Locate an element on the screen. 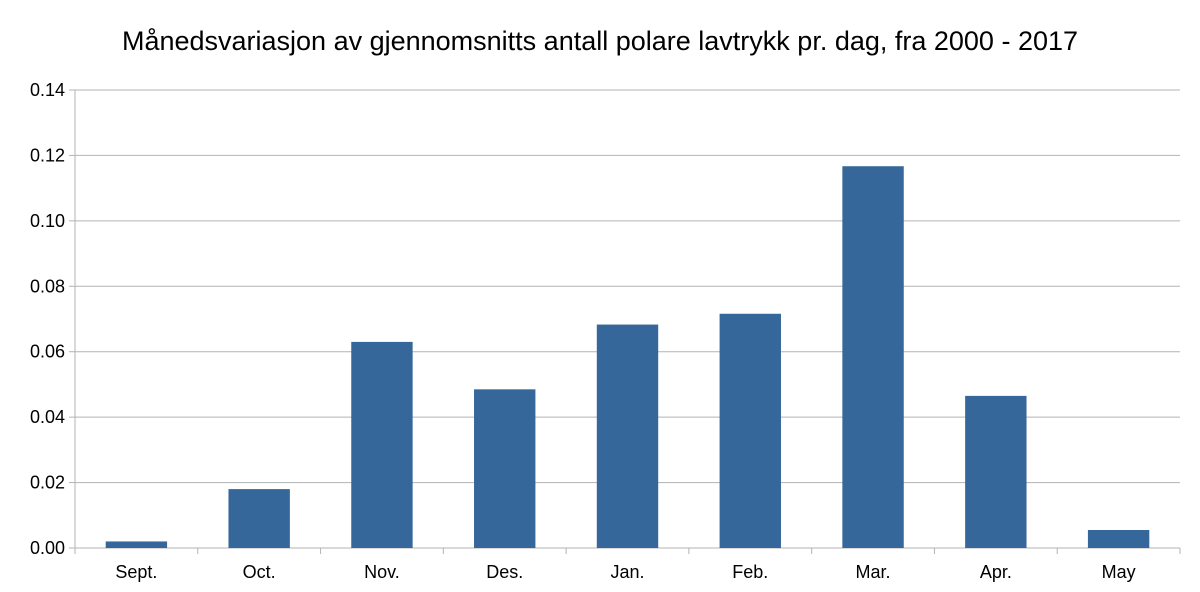  y-tick-label: 0.14 is located at coordinates (47, 90).